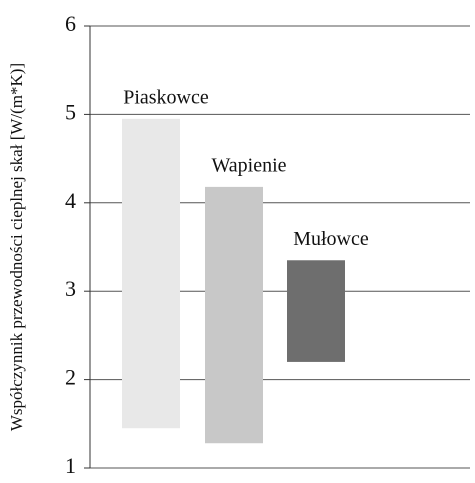 The height and width of the screenshot is (483, 475). I want to click on bar-label: Piaskowce, so click(166, 97).